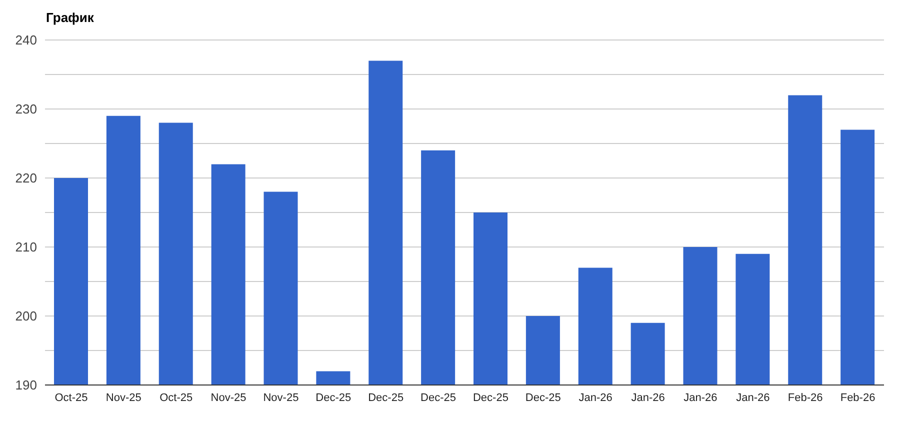  What do you see at coordinates (70, 17) in the screenshot?
I see `chart-title: График` at bounding box center [70, 17].